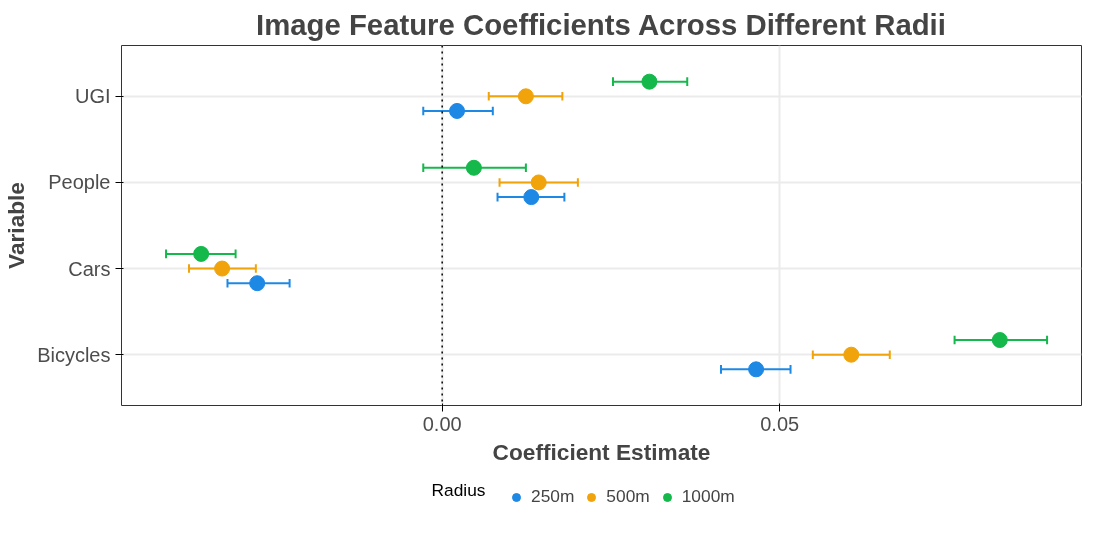 Image resolution: width=1101 pixels, height=542 pixels. Describe the element at coordinates (780, 423) in the screenshot. I see `x-tick-label: 0.05` at that location.